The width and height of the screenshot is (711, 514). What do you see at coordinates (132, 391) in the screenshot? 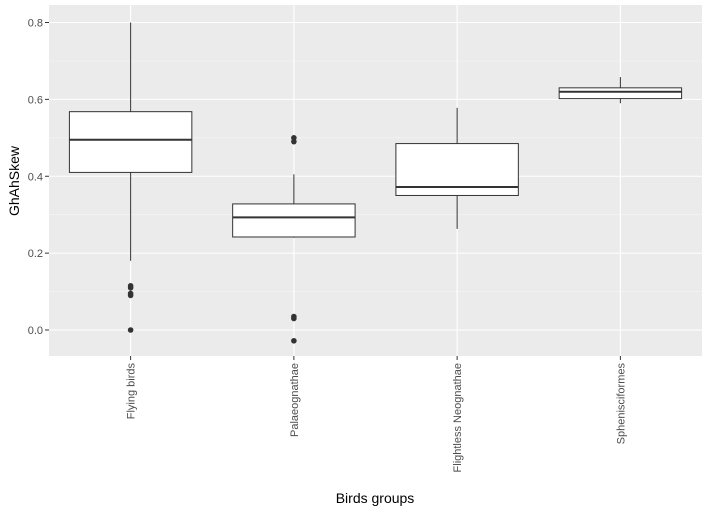
I see `x-tick-label: Flying birds` at bounding box center [132, 391].